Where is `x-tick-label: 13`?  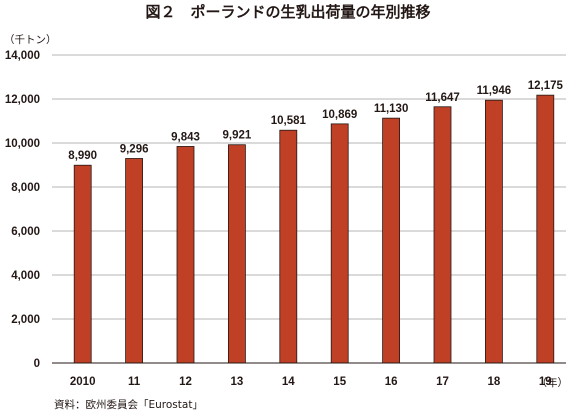
x-tick-label: 13 is located at coordinates (237, 382).